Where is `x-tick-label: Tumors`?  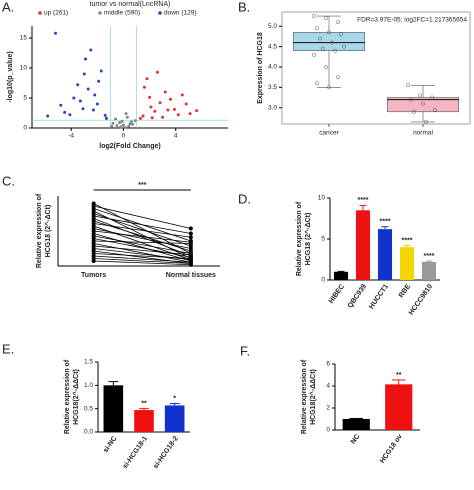
x-tick-label: Tumors is located at coordinates (93, 275).